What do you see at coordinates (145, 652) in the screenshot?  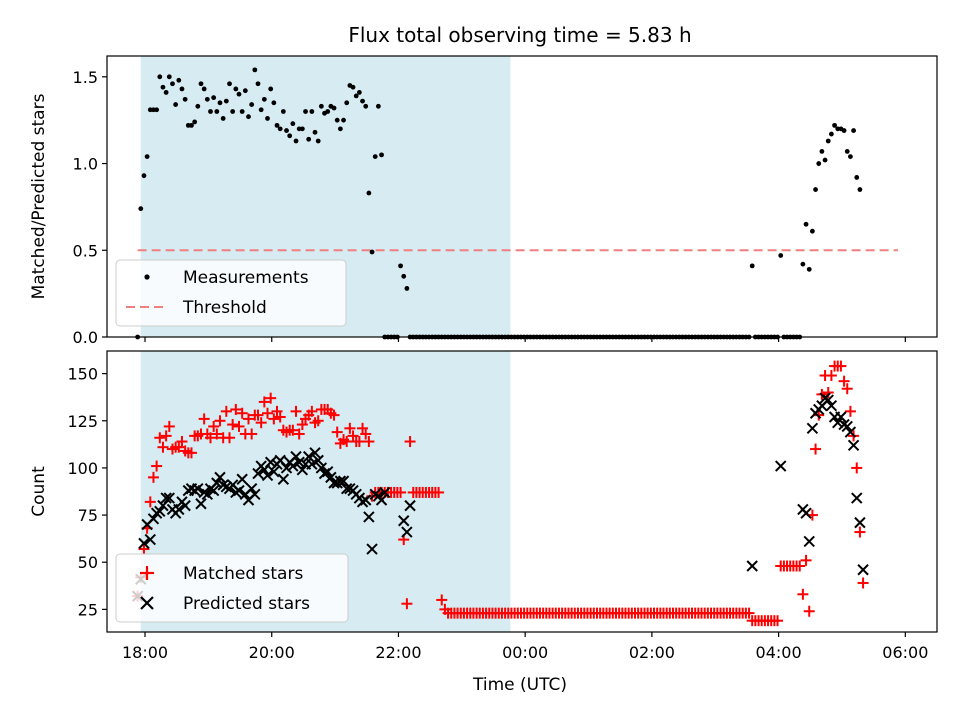 I see `x-tick-label: 18:00` at bounding box center [145, 652].